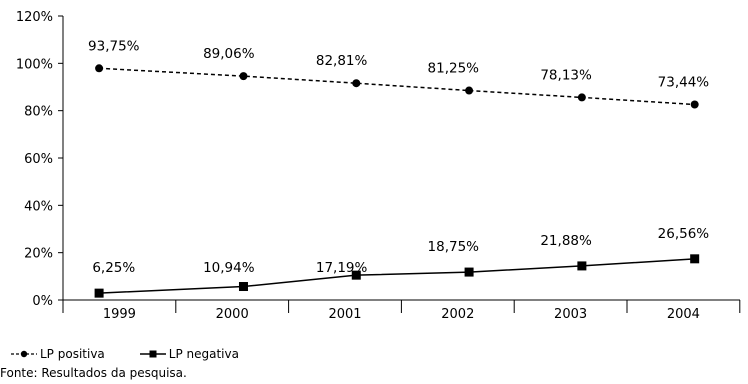 This screenshot has height=384, width=748. What do you see at coordinates (113, 268) in the screenshot?
I see `data-label: 6,25%` at bounding box center [113, 268].